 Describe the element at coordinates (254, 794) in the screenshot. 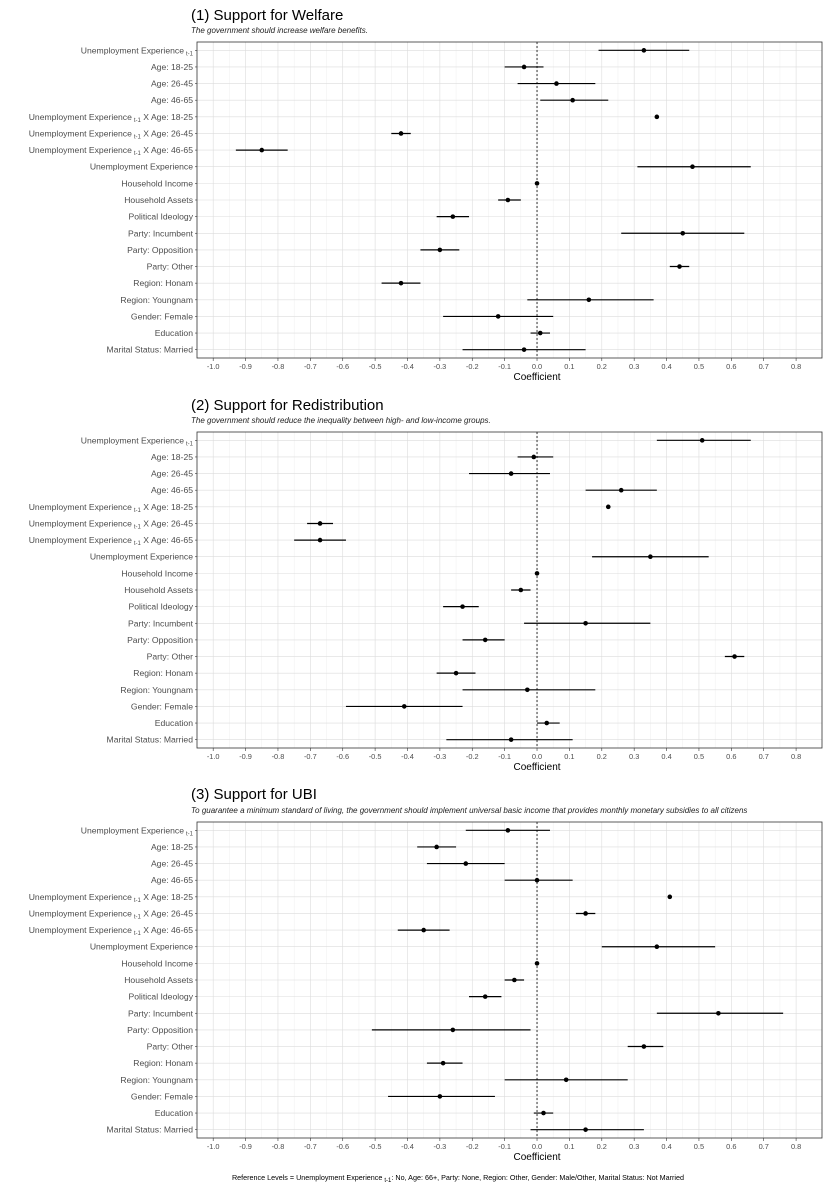

I see `panel-title: (3) Support for UBI` at that location.